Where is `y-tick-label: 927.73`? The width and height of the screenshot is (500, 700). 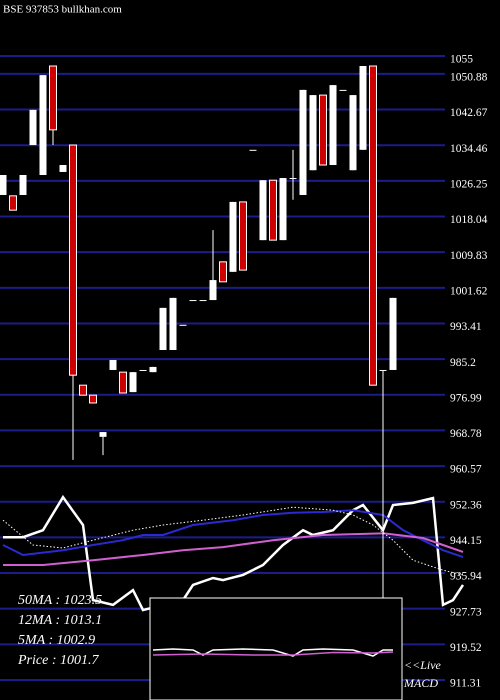 y-tick-label: 927.73 is located at coordinates (466, 612).